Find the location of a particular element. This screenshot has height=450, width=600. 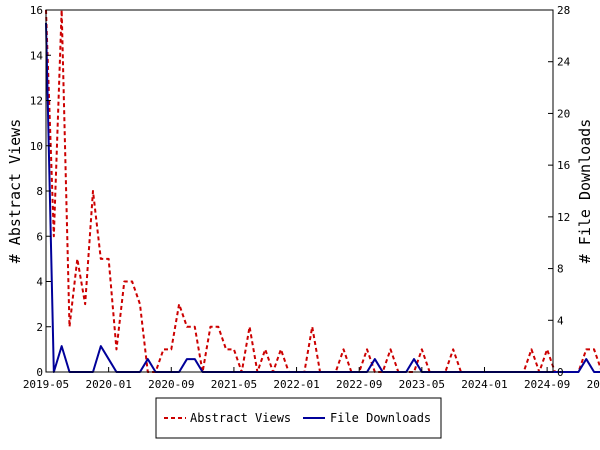

x-tick-label: 2023-05 is located at coordinates (422, 384).